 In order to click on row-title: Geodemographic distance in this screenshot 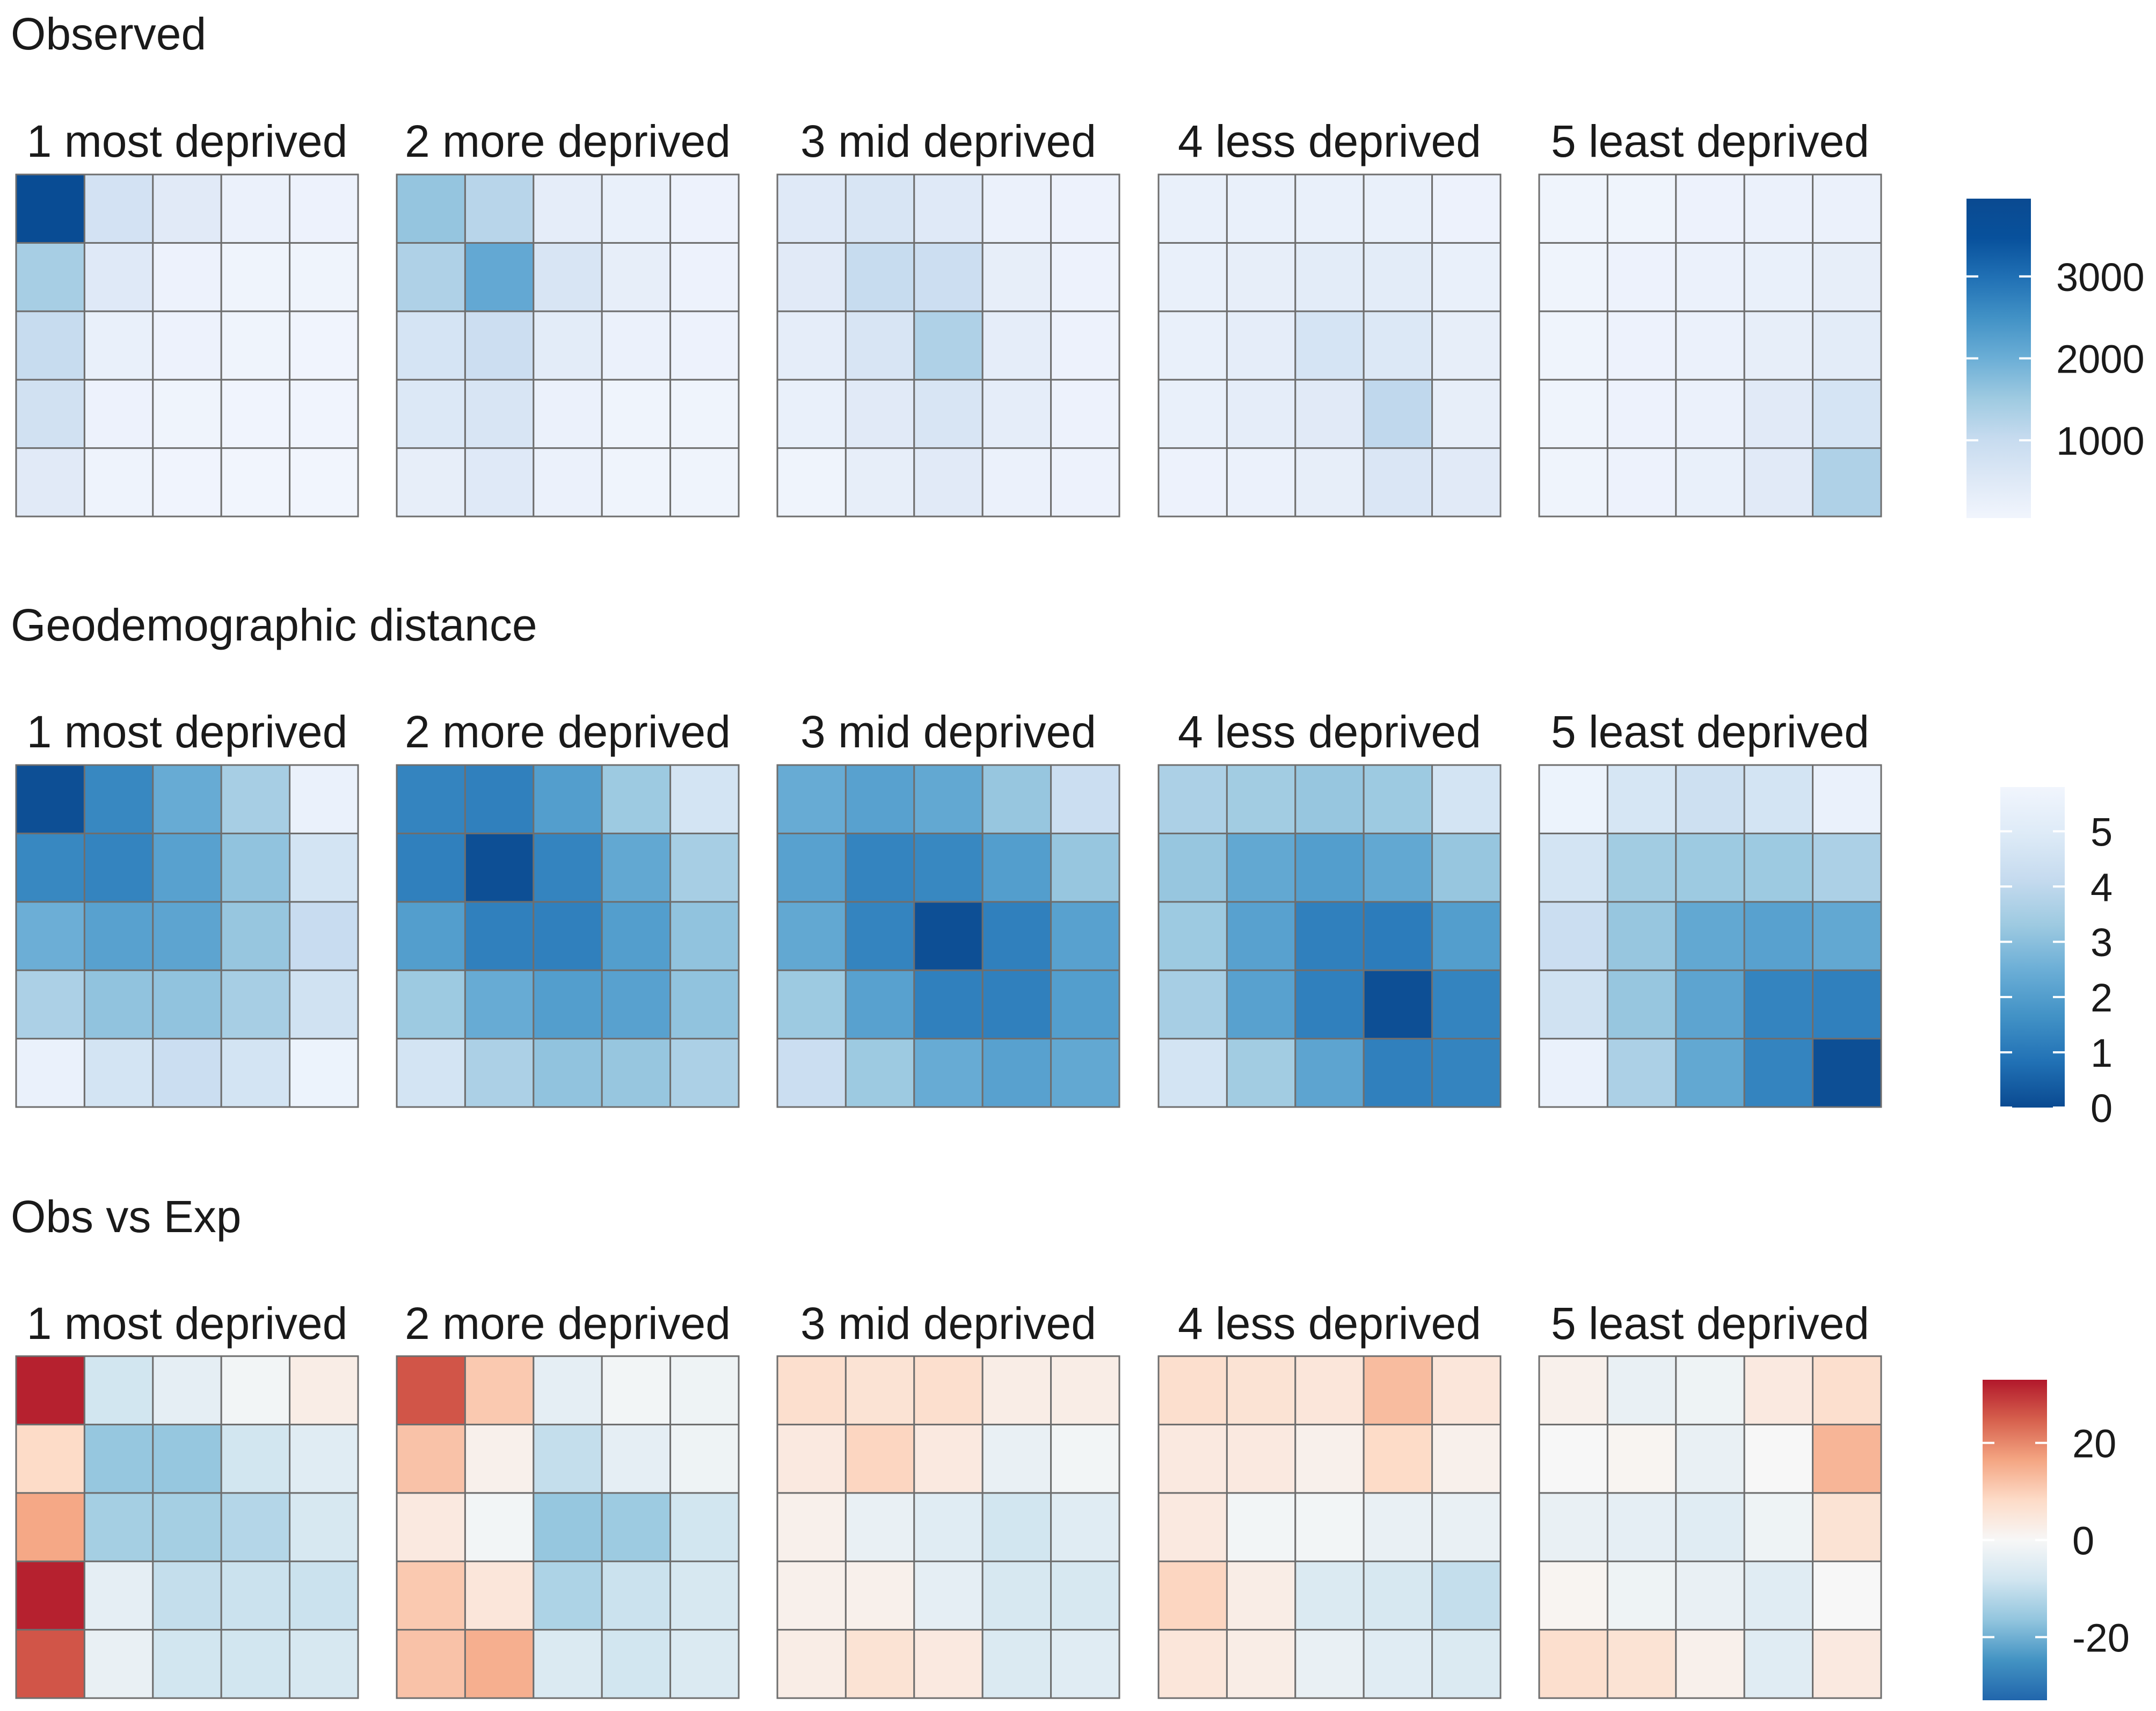, I will do `click(274, 625)`.